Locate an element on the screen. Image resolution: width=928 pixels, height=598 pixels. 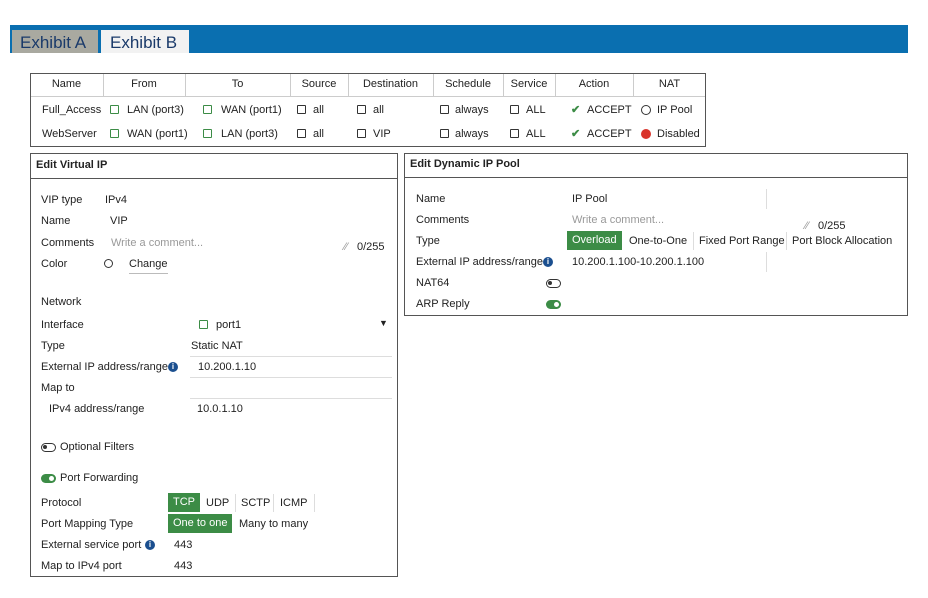
field-value: IPv4 is located at coordinates (116, 200).